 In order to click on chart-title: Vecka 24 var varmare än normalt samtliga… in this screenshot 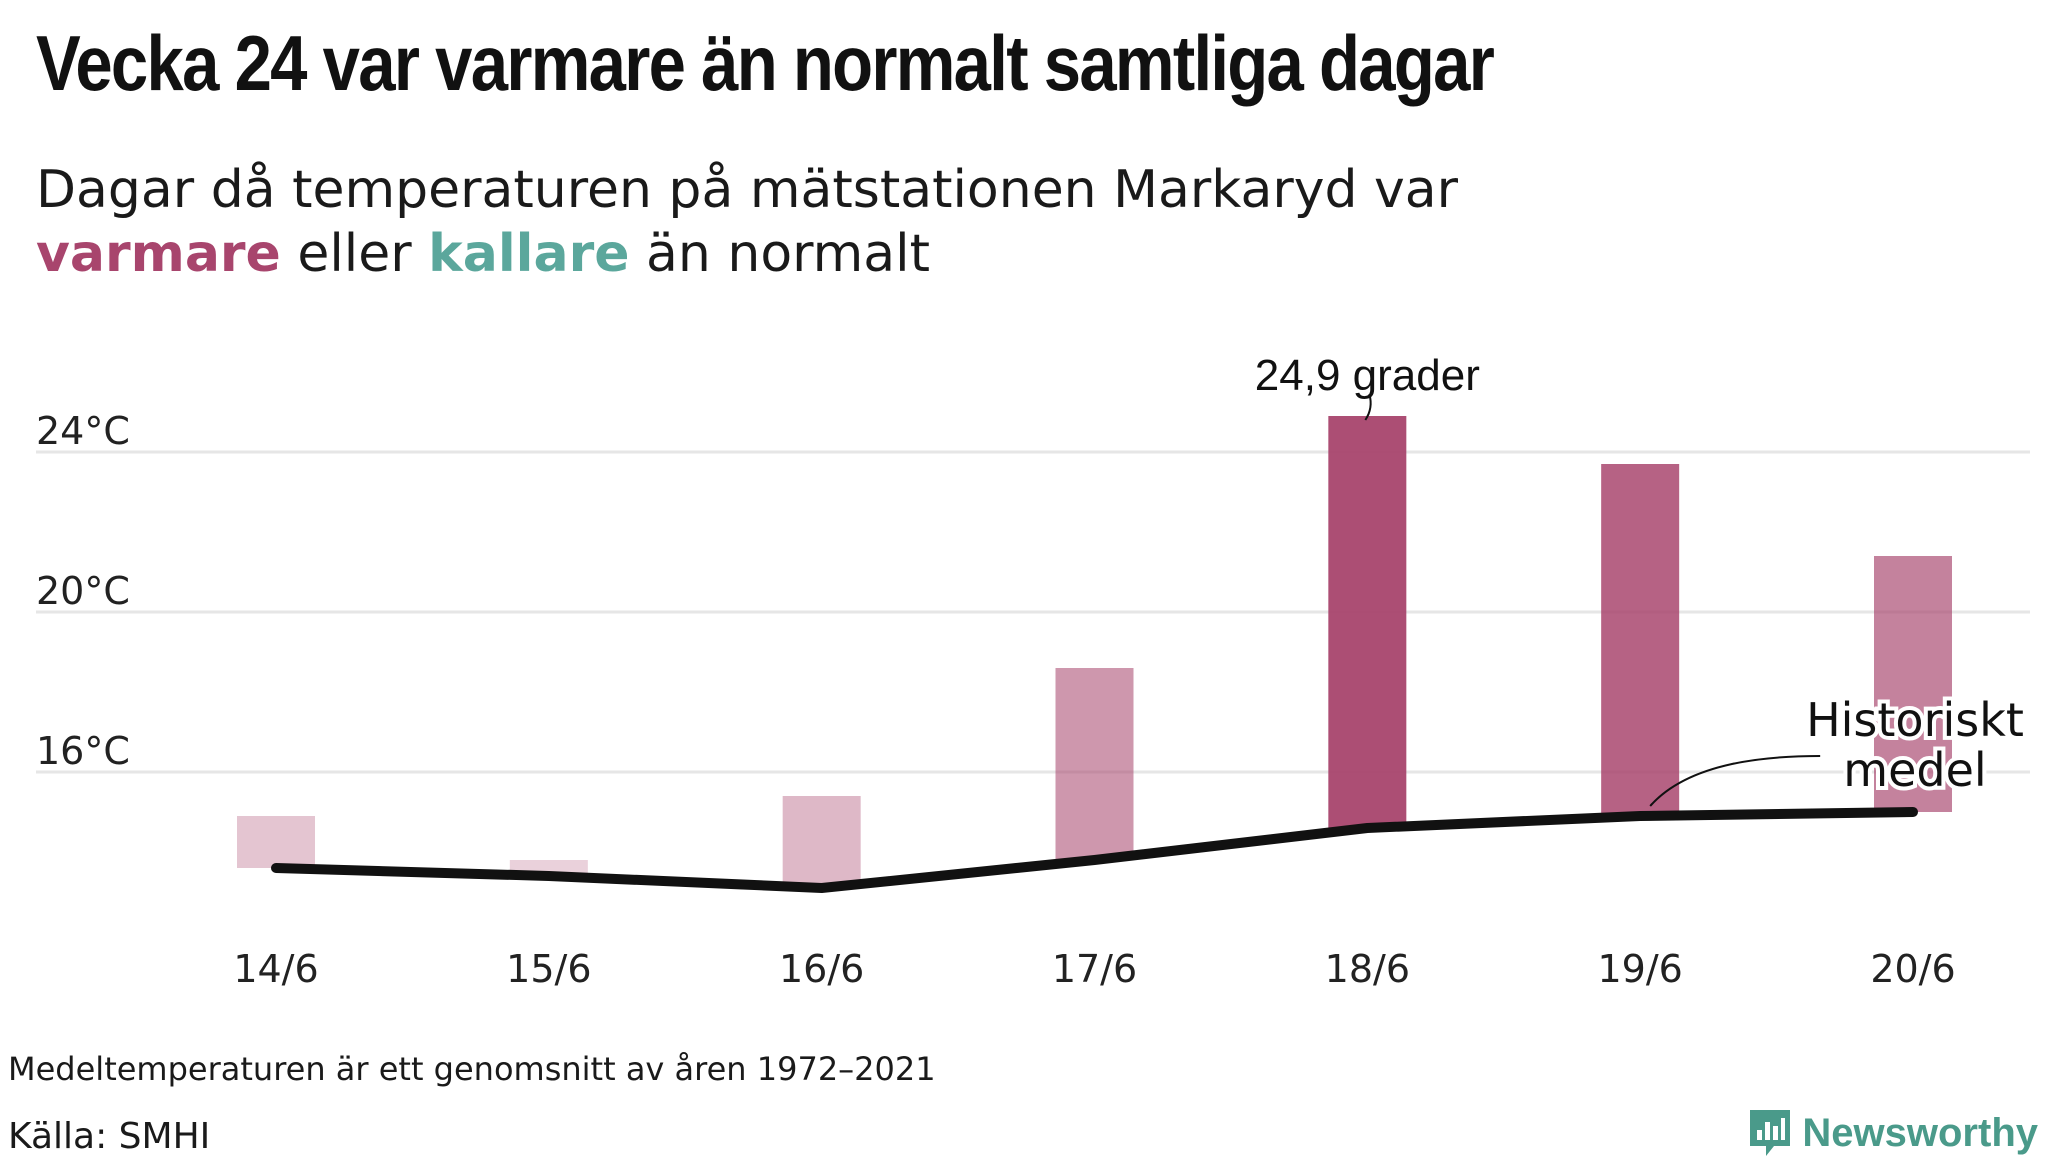, I will do `click(765, 63)`.